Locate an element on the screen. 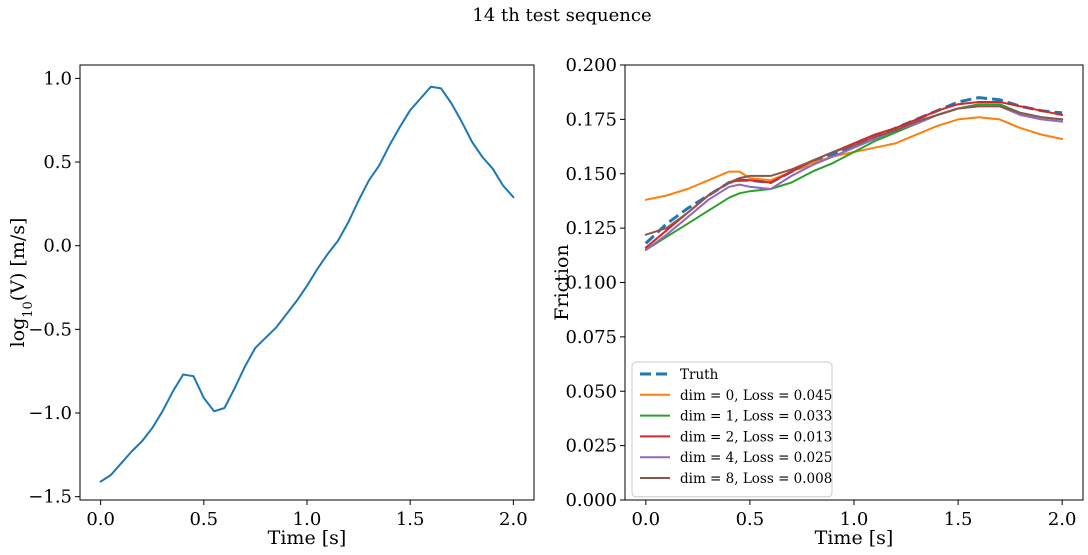 The width and height of the screenshot is (1088, 555). y-tick-label: −1.0 is located at coordinates (50, 413).